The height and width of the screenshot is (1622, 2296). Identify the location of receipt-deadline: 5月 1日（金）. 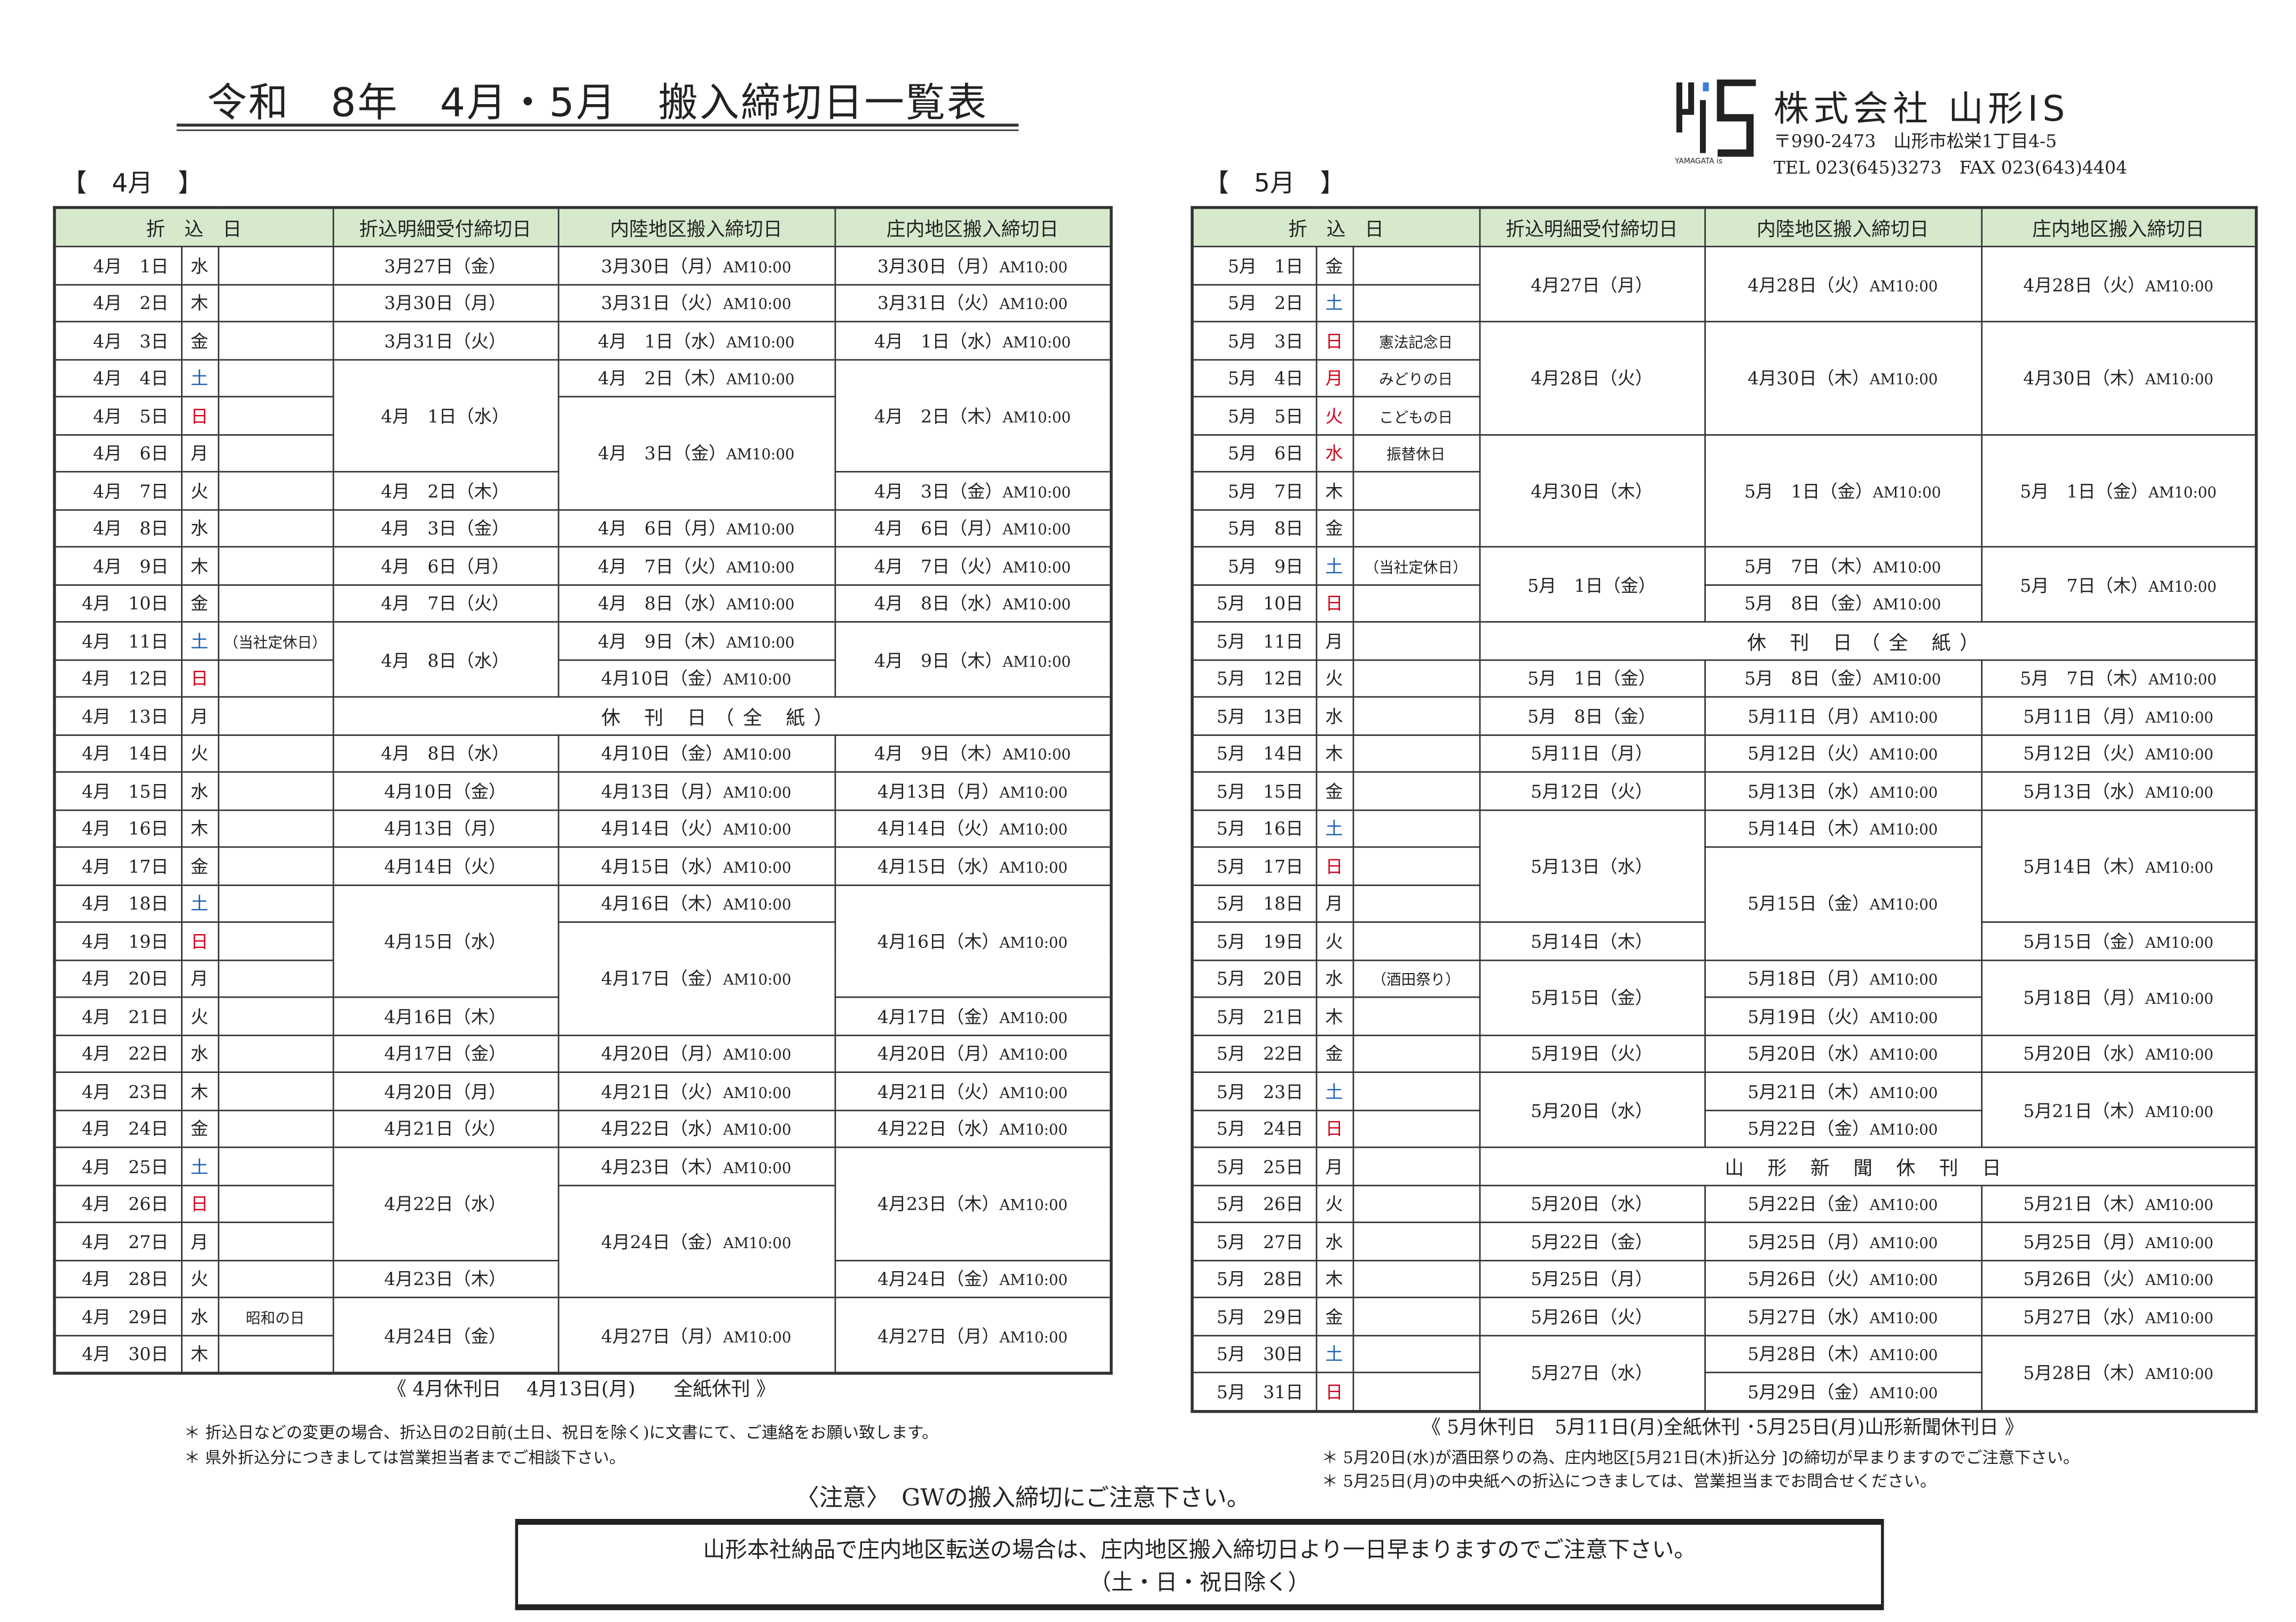
(1592, 584).